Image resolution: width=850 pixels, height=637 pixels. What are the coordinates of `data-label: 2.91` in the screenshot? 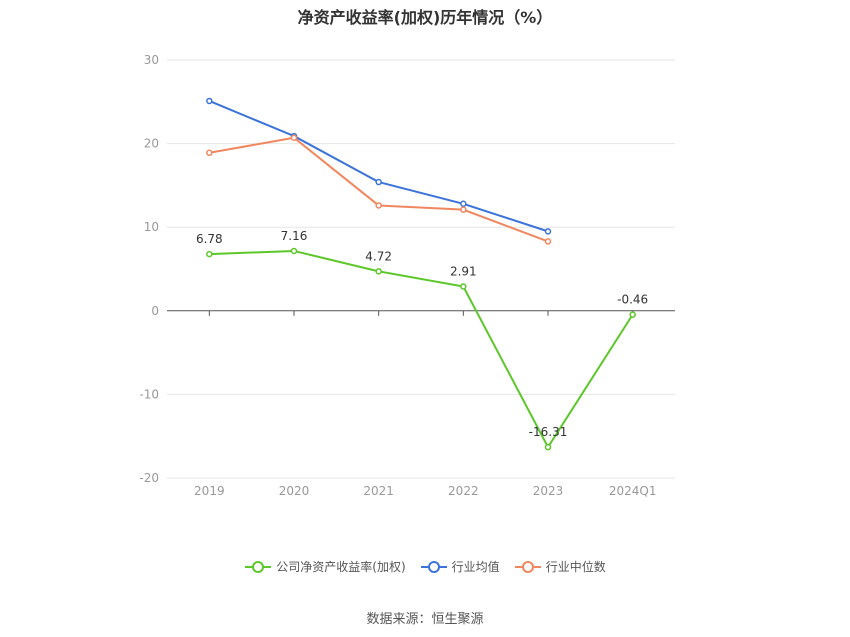 It's located at (463, 271).